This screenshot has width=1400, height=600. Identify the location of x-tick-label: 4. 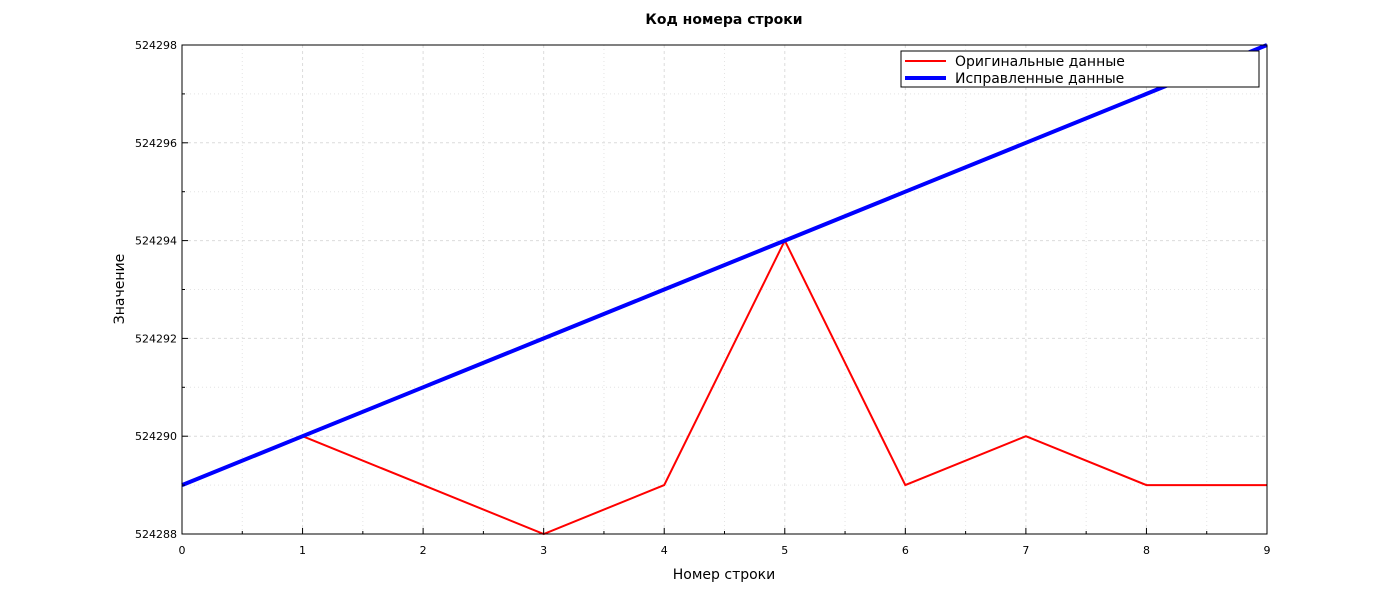
(664, 550).